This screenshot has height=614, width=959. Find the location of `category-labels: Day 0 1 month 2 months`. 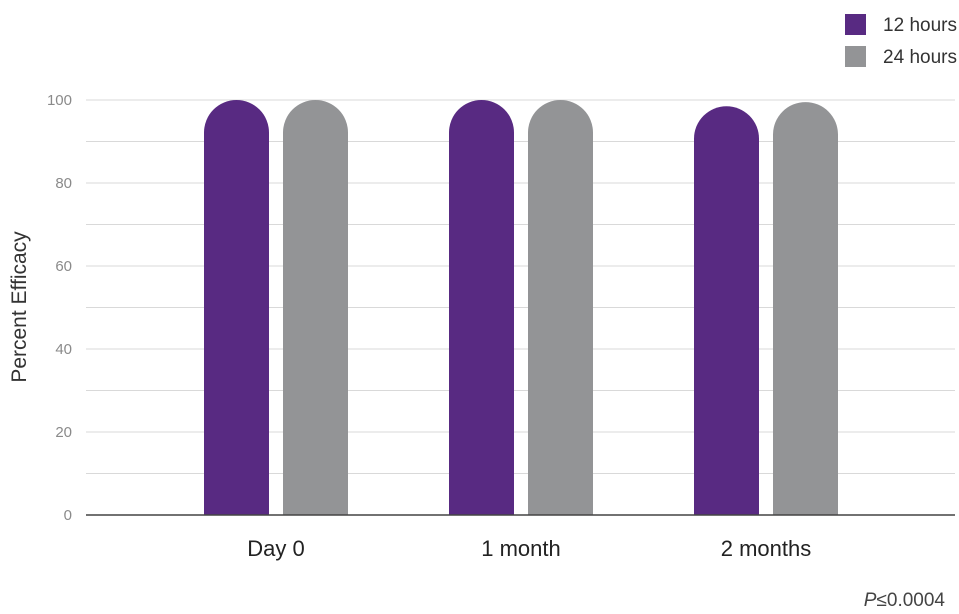

category-labels: Day 0 1 month 2 months is located at coordinates (529, 548).